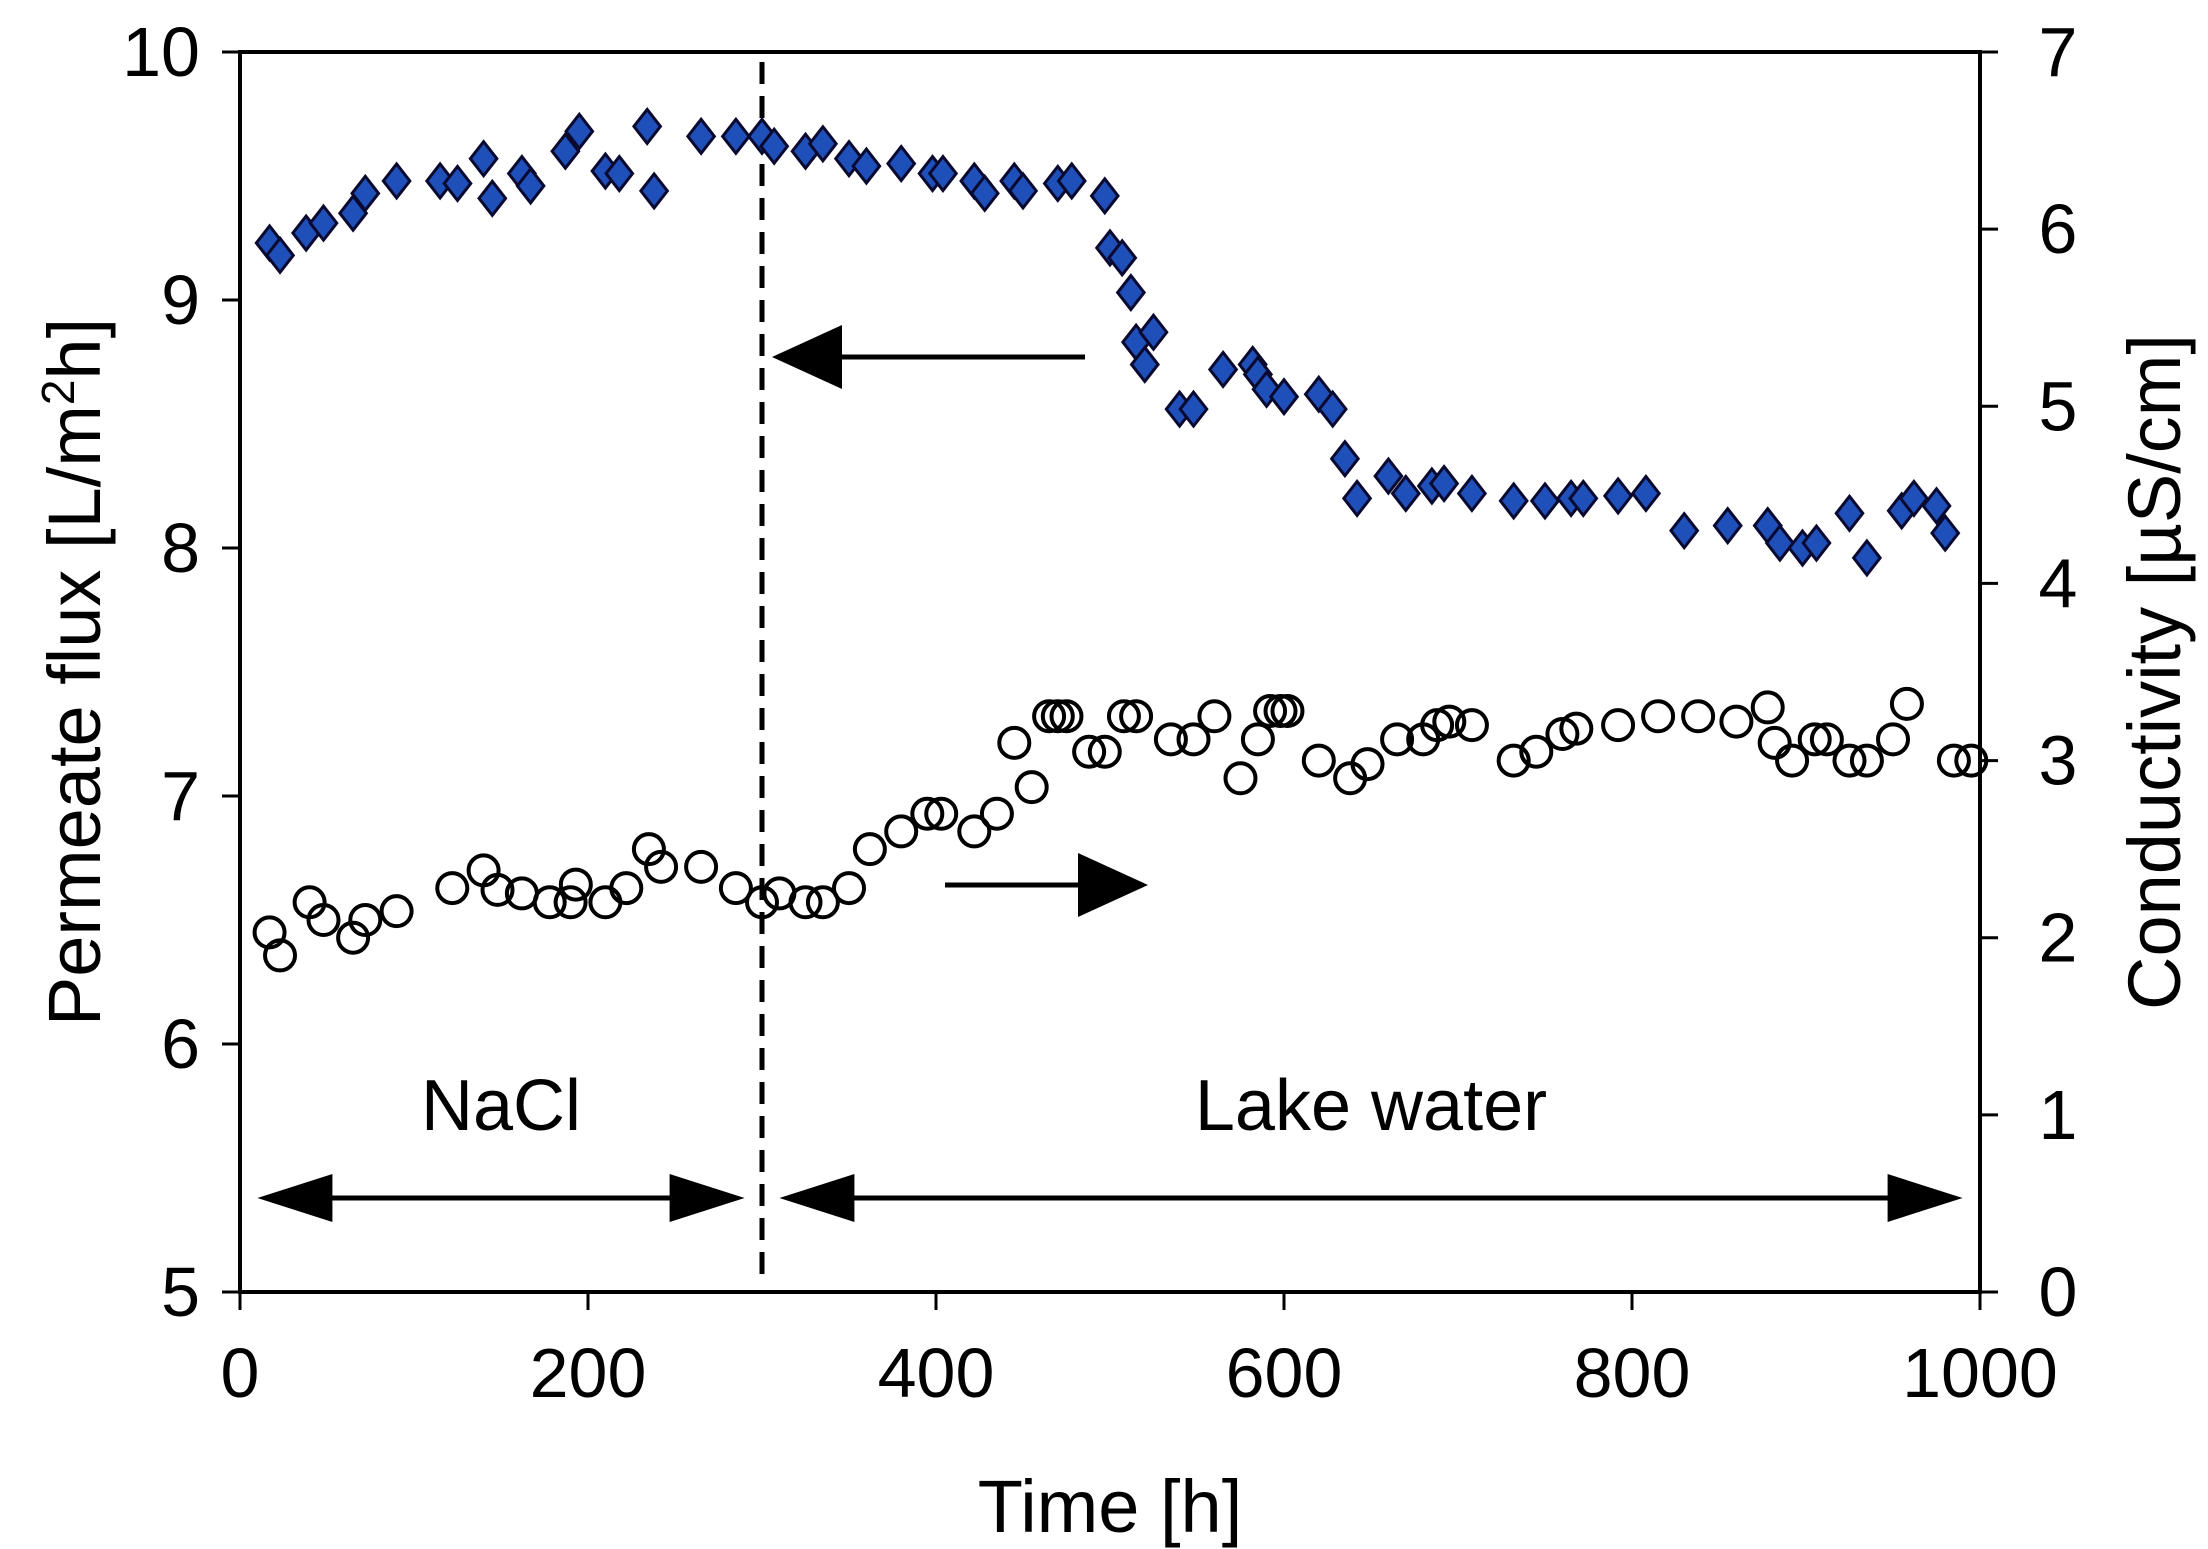  I want to click on x-tick-label: 800, so click(1632, 1373).